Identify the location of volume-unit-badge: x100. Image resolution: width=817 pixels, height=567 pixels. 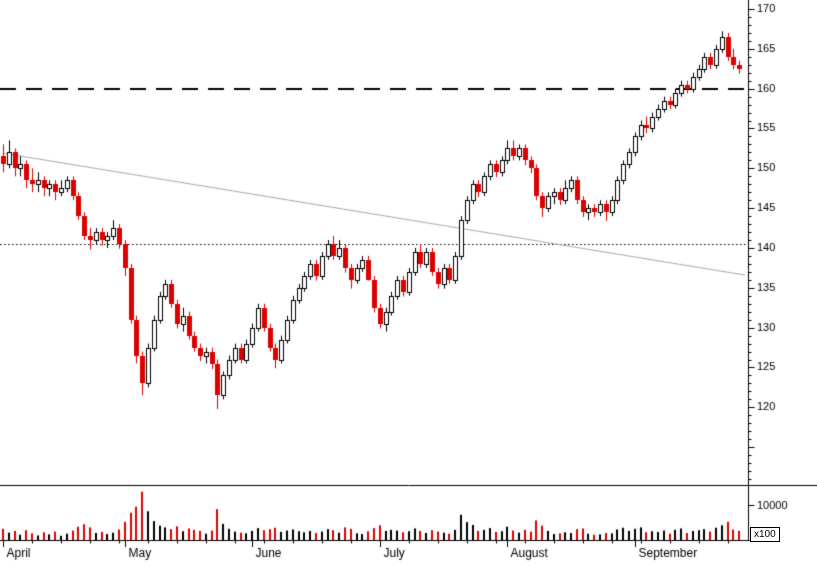
(765, 534).